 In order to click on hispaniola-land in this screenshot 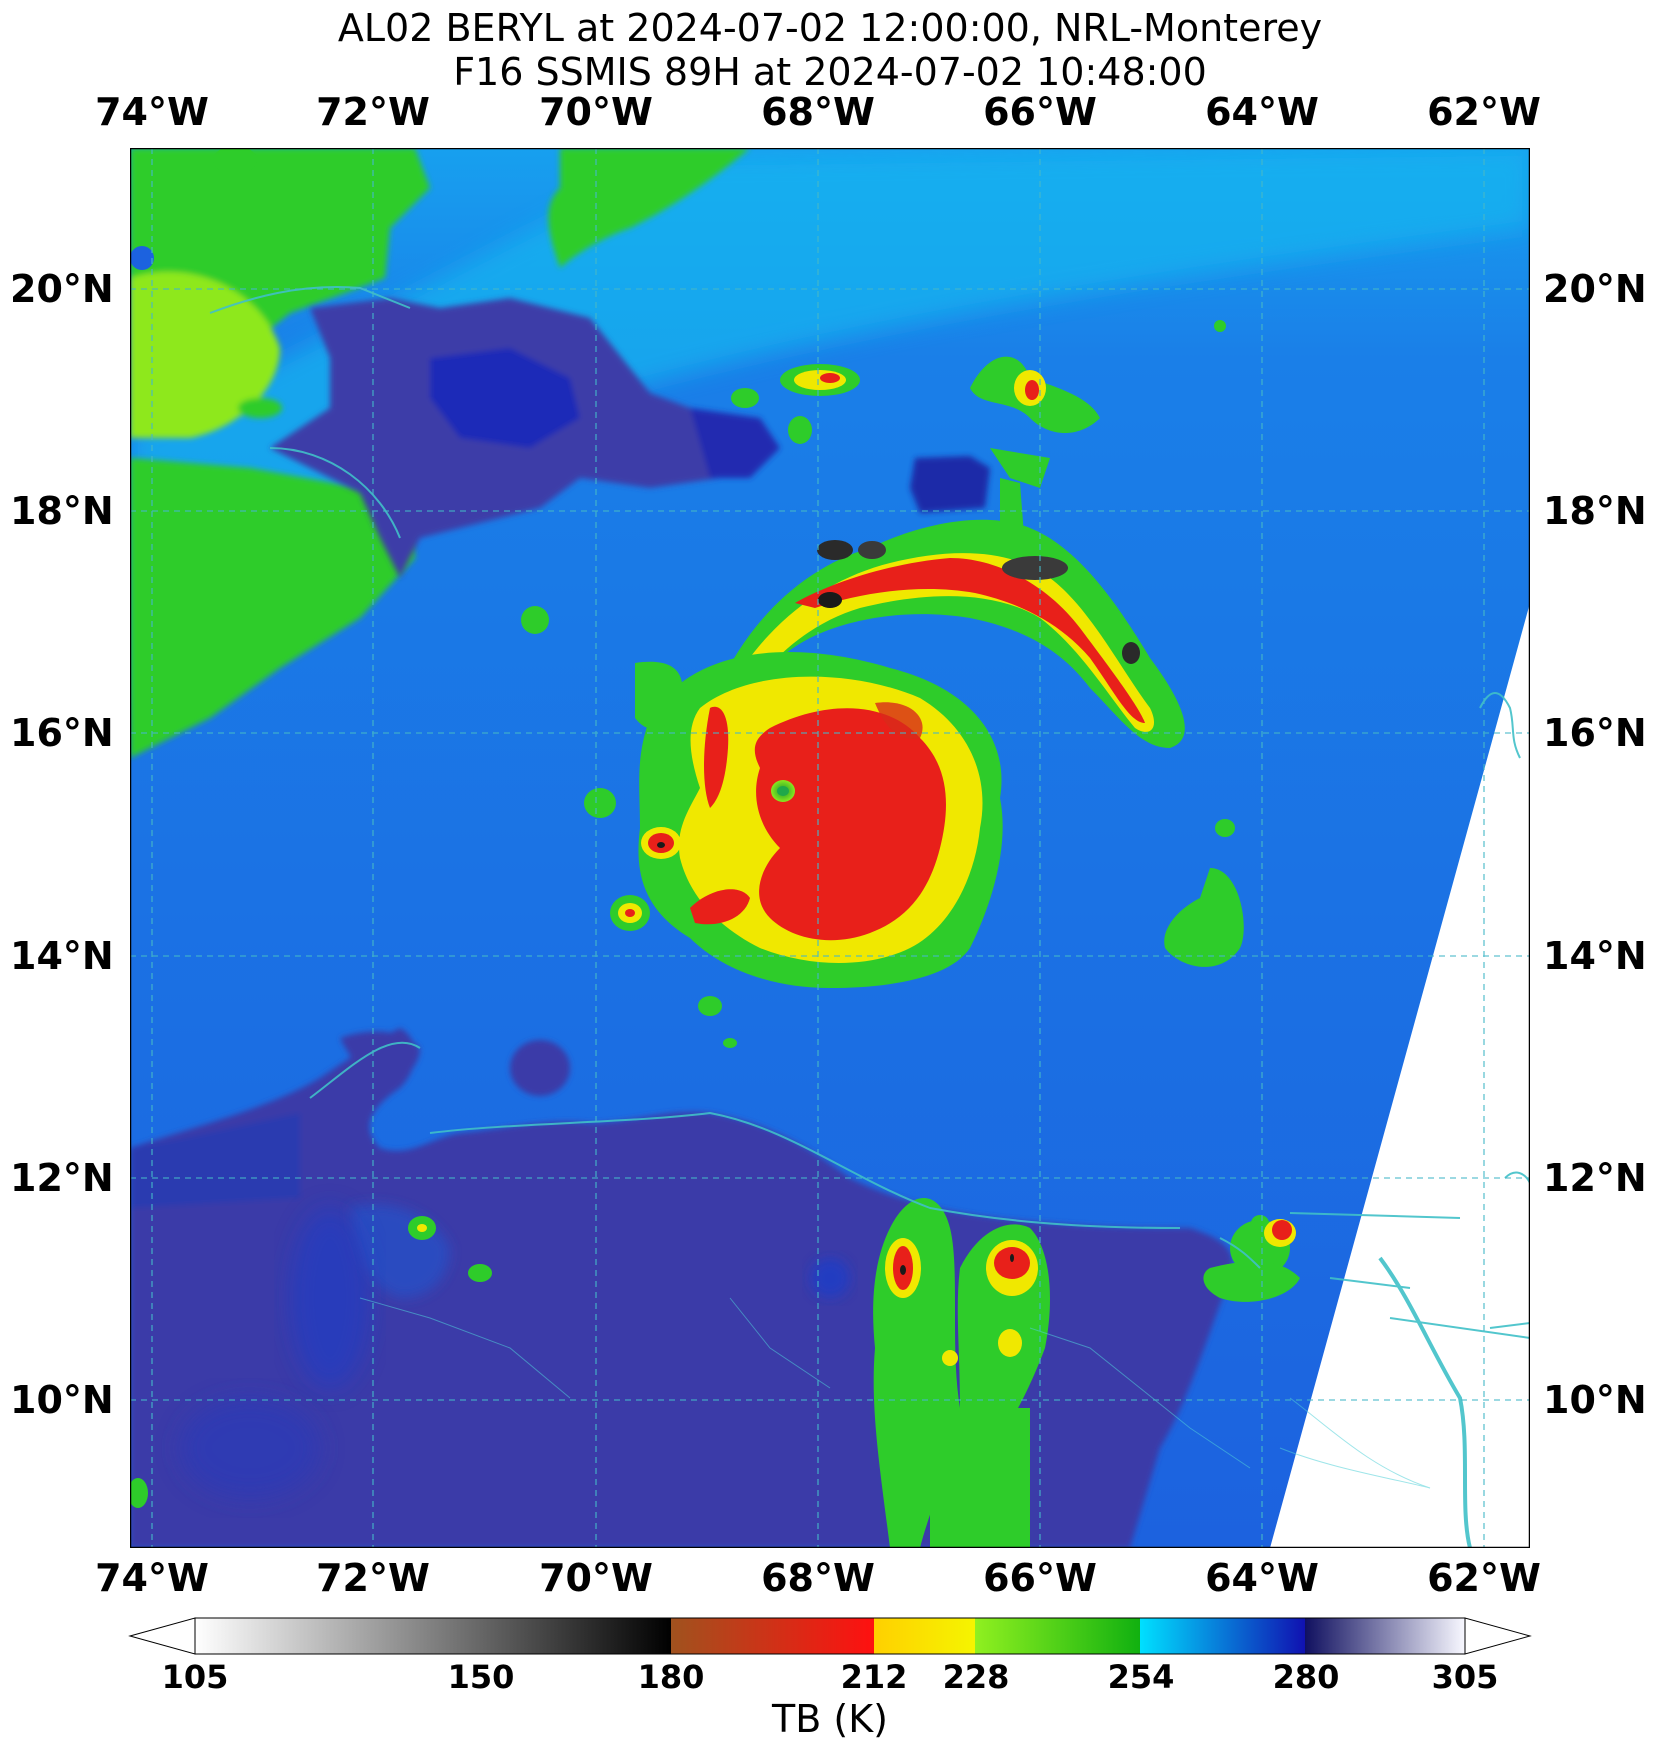, I will do `click(280, 453)`.